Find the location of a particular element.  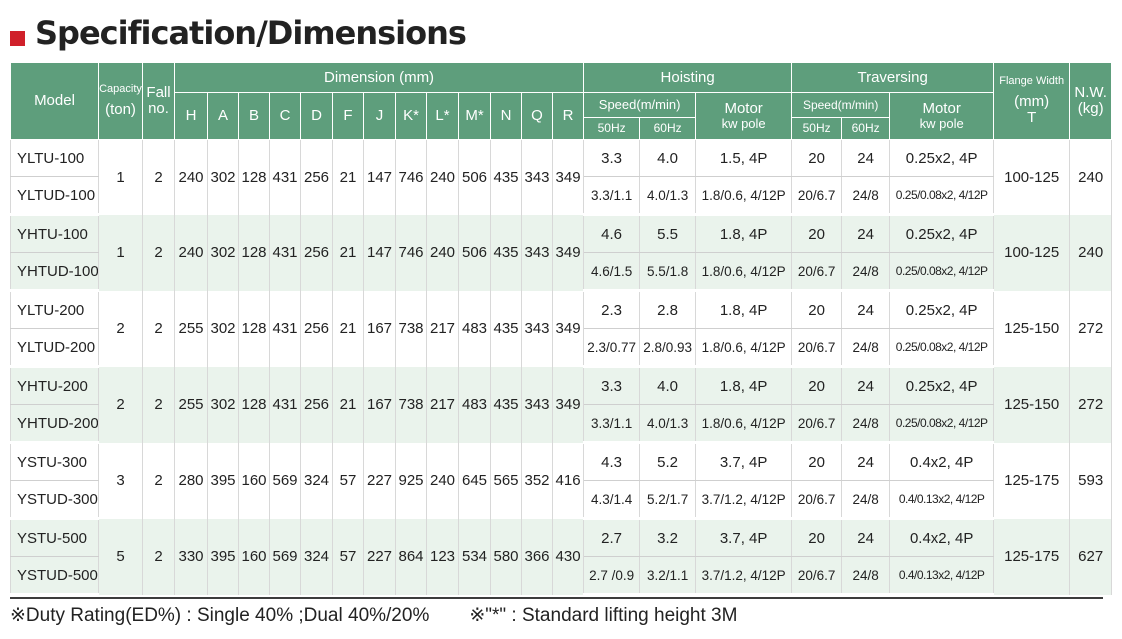

model-cell: YSTU-300 is located at coordinates (54, 461).